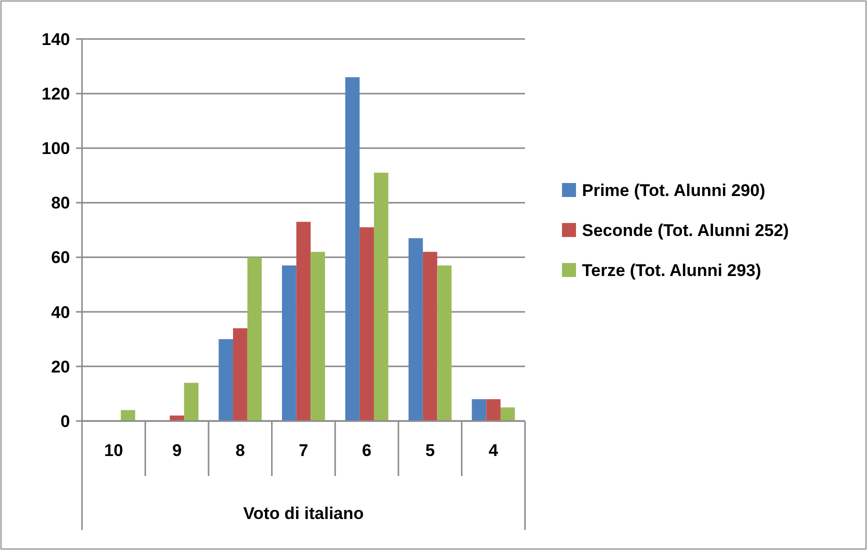 This screenshot has height=550, width=867. What do you see at coordinates (367, 450) in the screenshot?
I see `x-tick-label: 6` at bounding box center [367, 450].